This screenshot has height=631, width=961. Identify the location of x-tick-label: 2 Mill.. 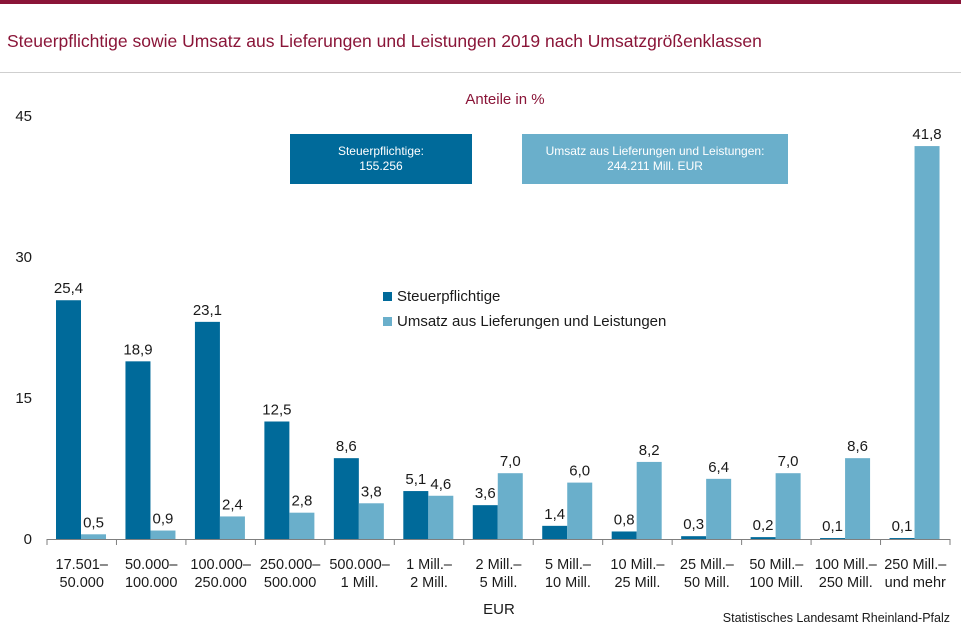
(429, 583).